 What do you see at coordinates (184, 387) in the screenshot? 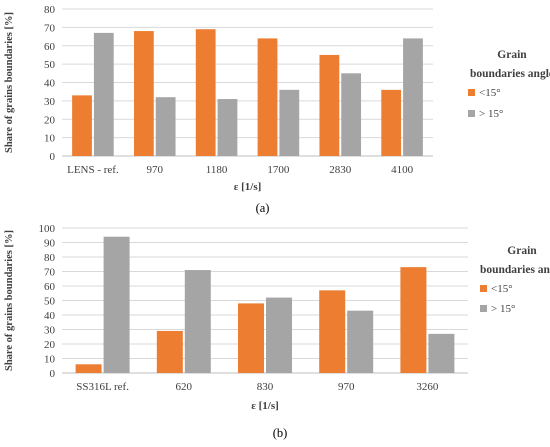
I see `x-tick-label: 620` at bounding box center [184, 387].